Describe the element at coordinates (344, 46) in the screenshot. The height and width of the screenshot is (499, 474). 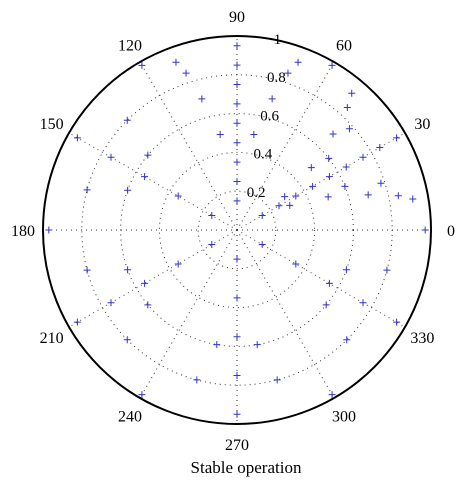
I see `angle-tick-label: 60` at that location.